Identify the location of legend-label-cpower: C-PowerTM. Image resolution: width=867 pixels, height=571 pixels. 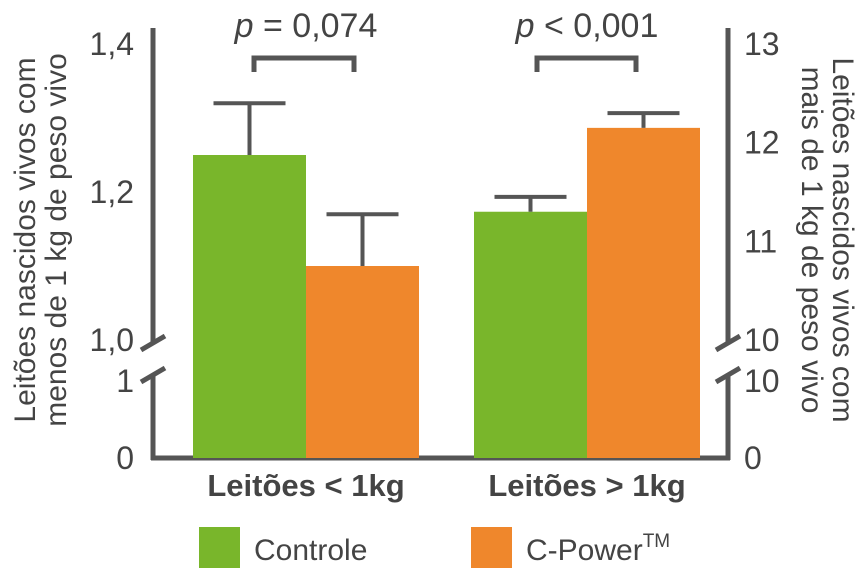
(598, 549).